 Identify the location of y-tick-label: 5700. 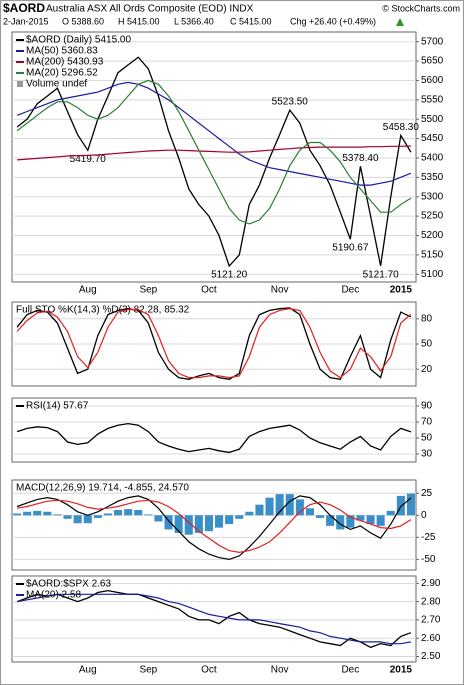
(432, 41).